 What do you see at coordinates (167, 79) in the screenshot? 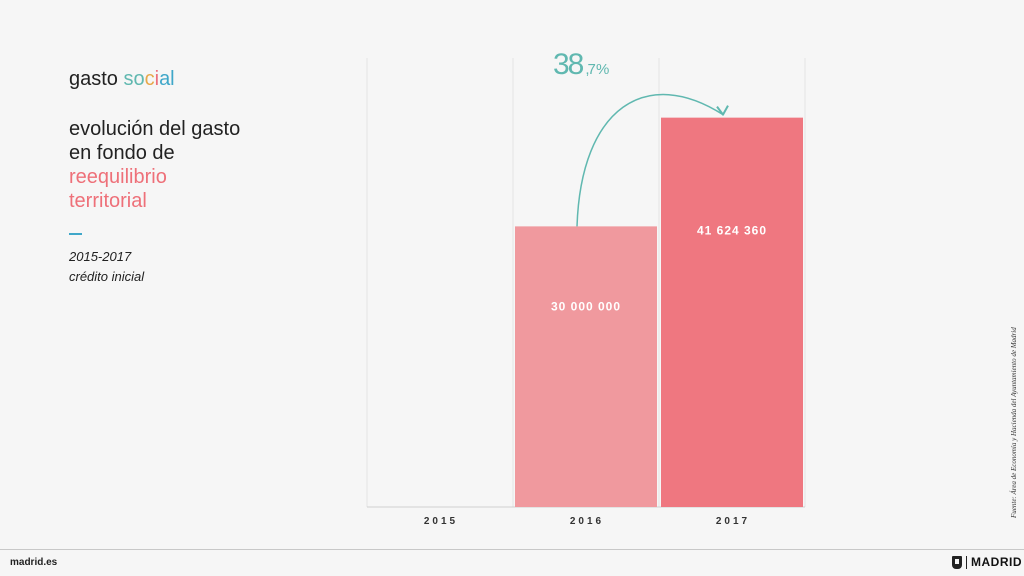
I see `brand-letter: al` at bounding box center [167, 79].